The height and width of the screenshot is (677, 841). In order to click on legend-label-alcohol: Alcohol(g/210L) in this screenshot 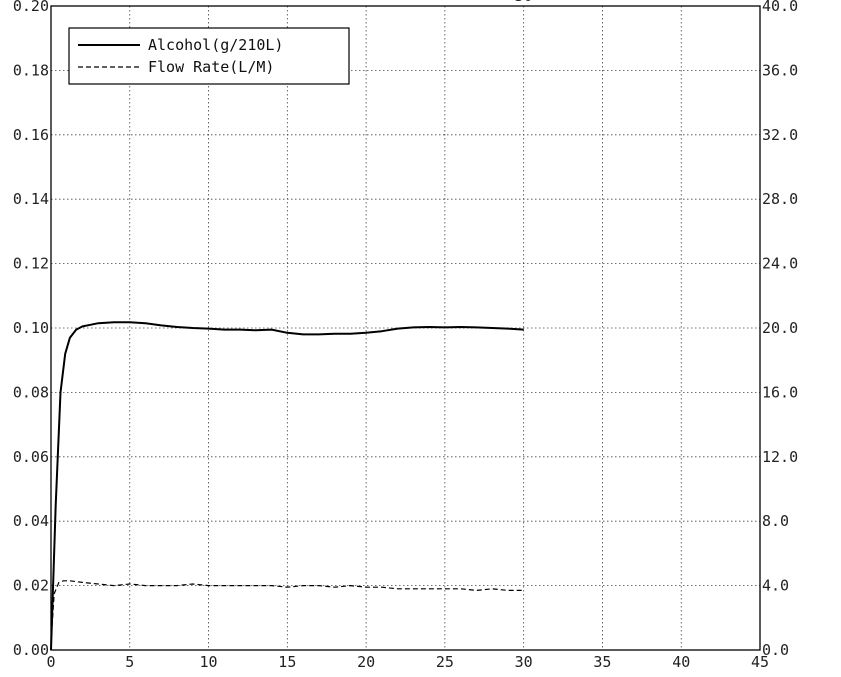, I will do `click(215, 45)`.